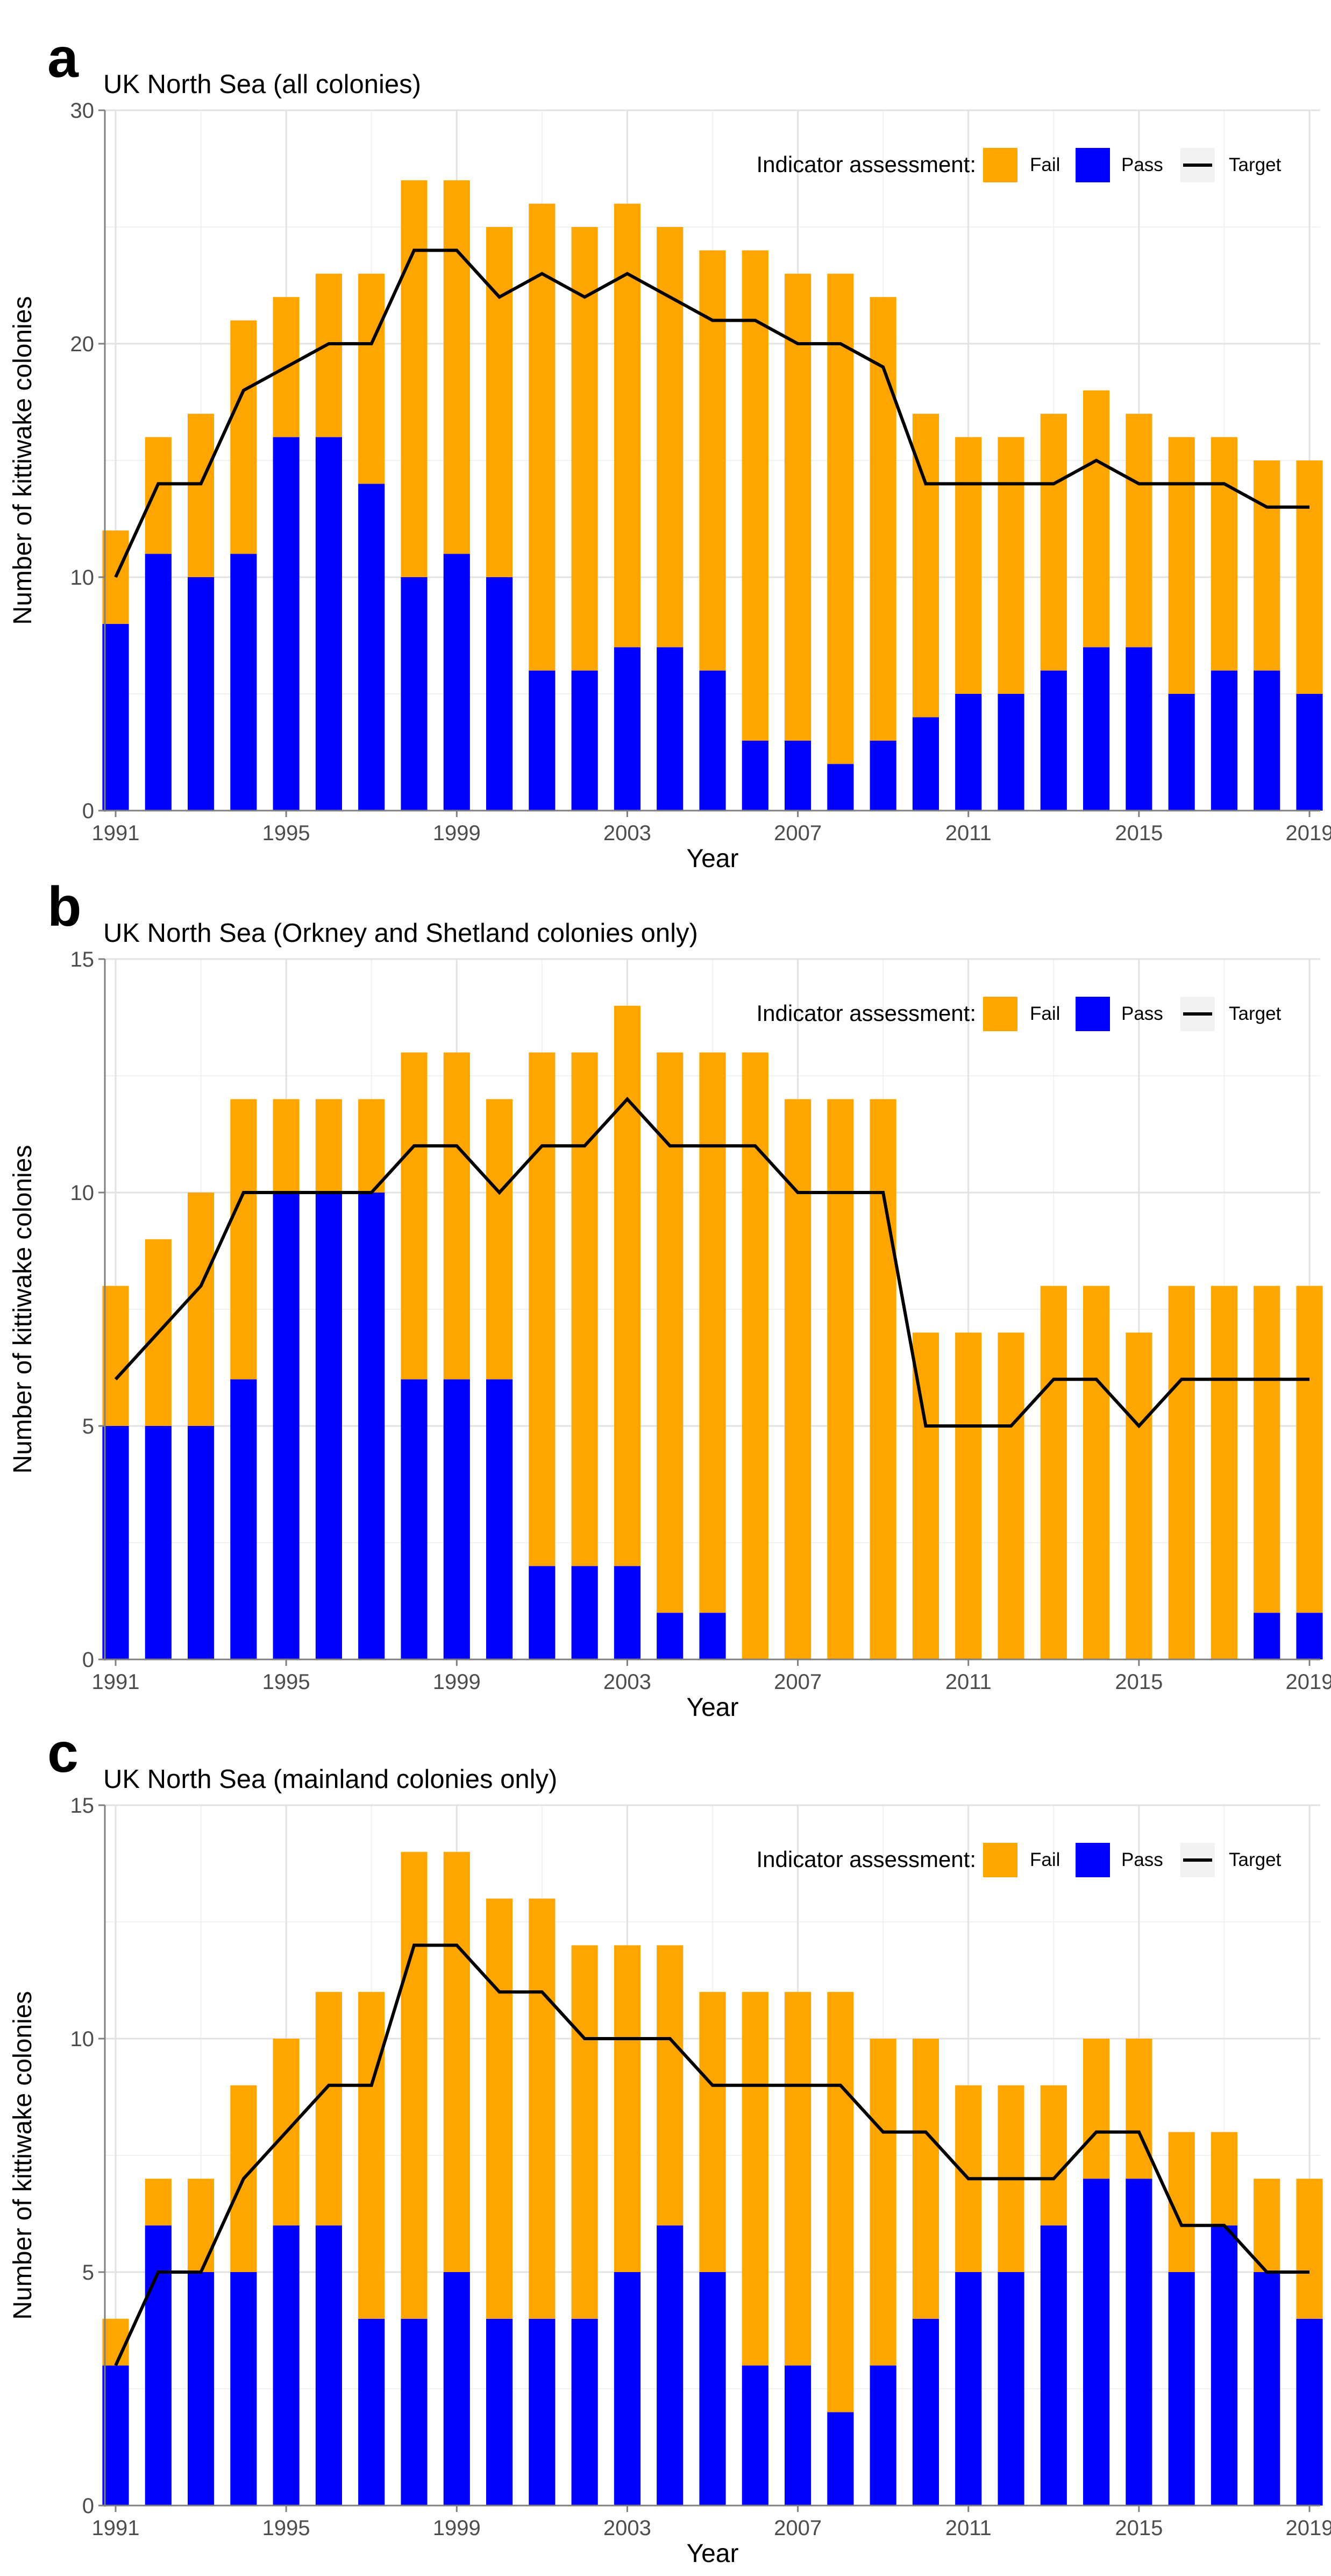  I want to click on x-axis-title: Year, so click(713, 1707).